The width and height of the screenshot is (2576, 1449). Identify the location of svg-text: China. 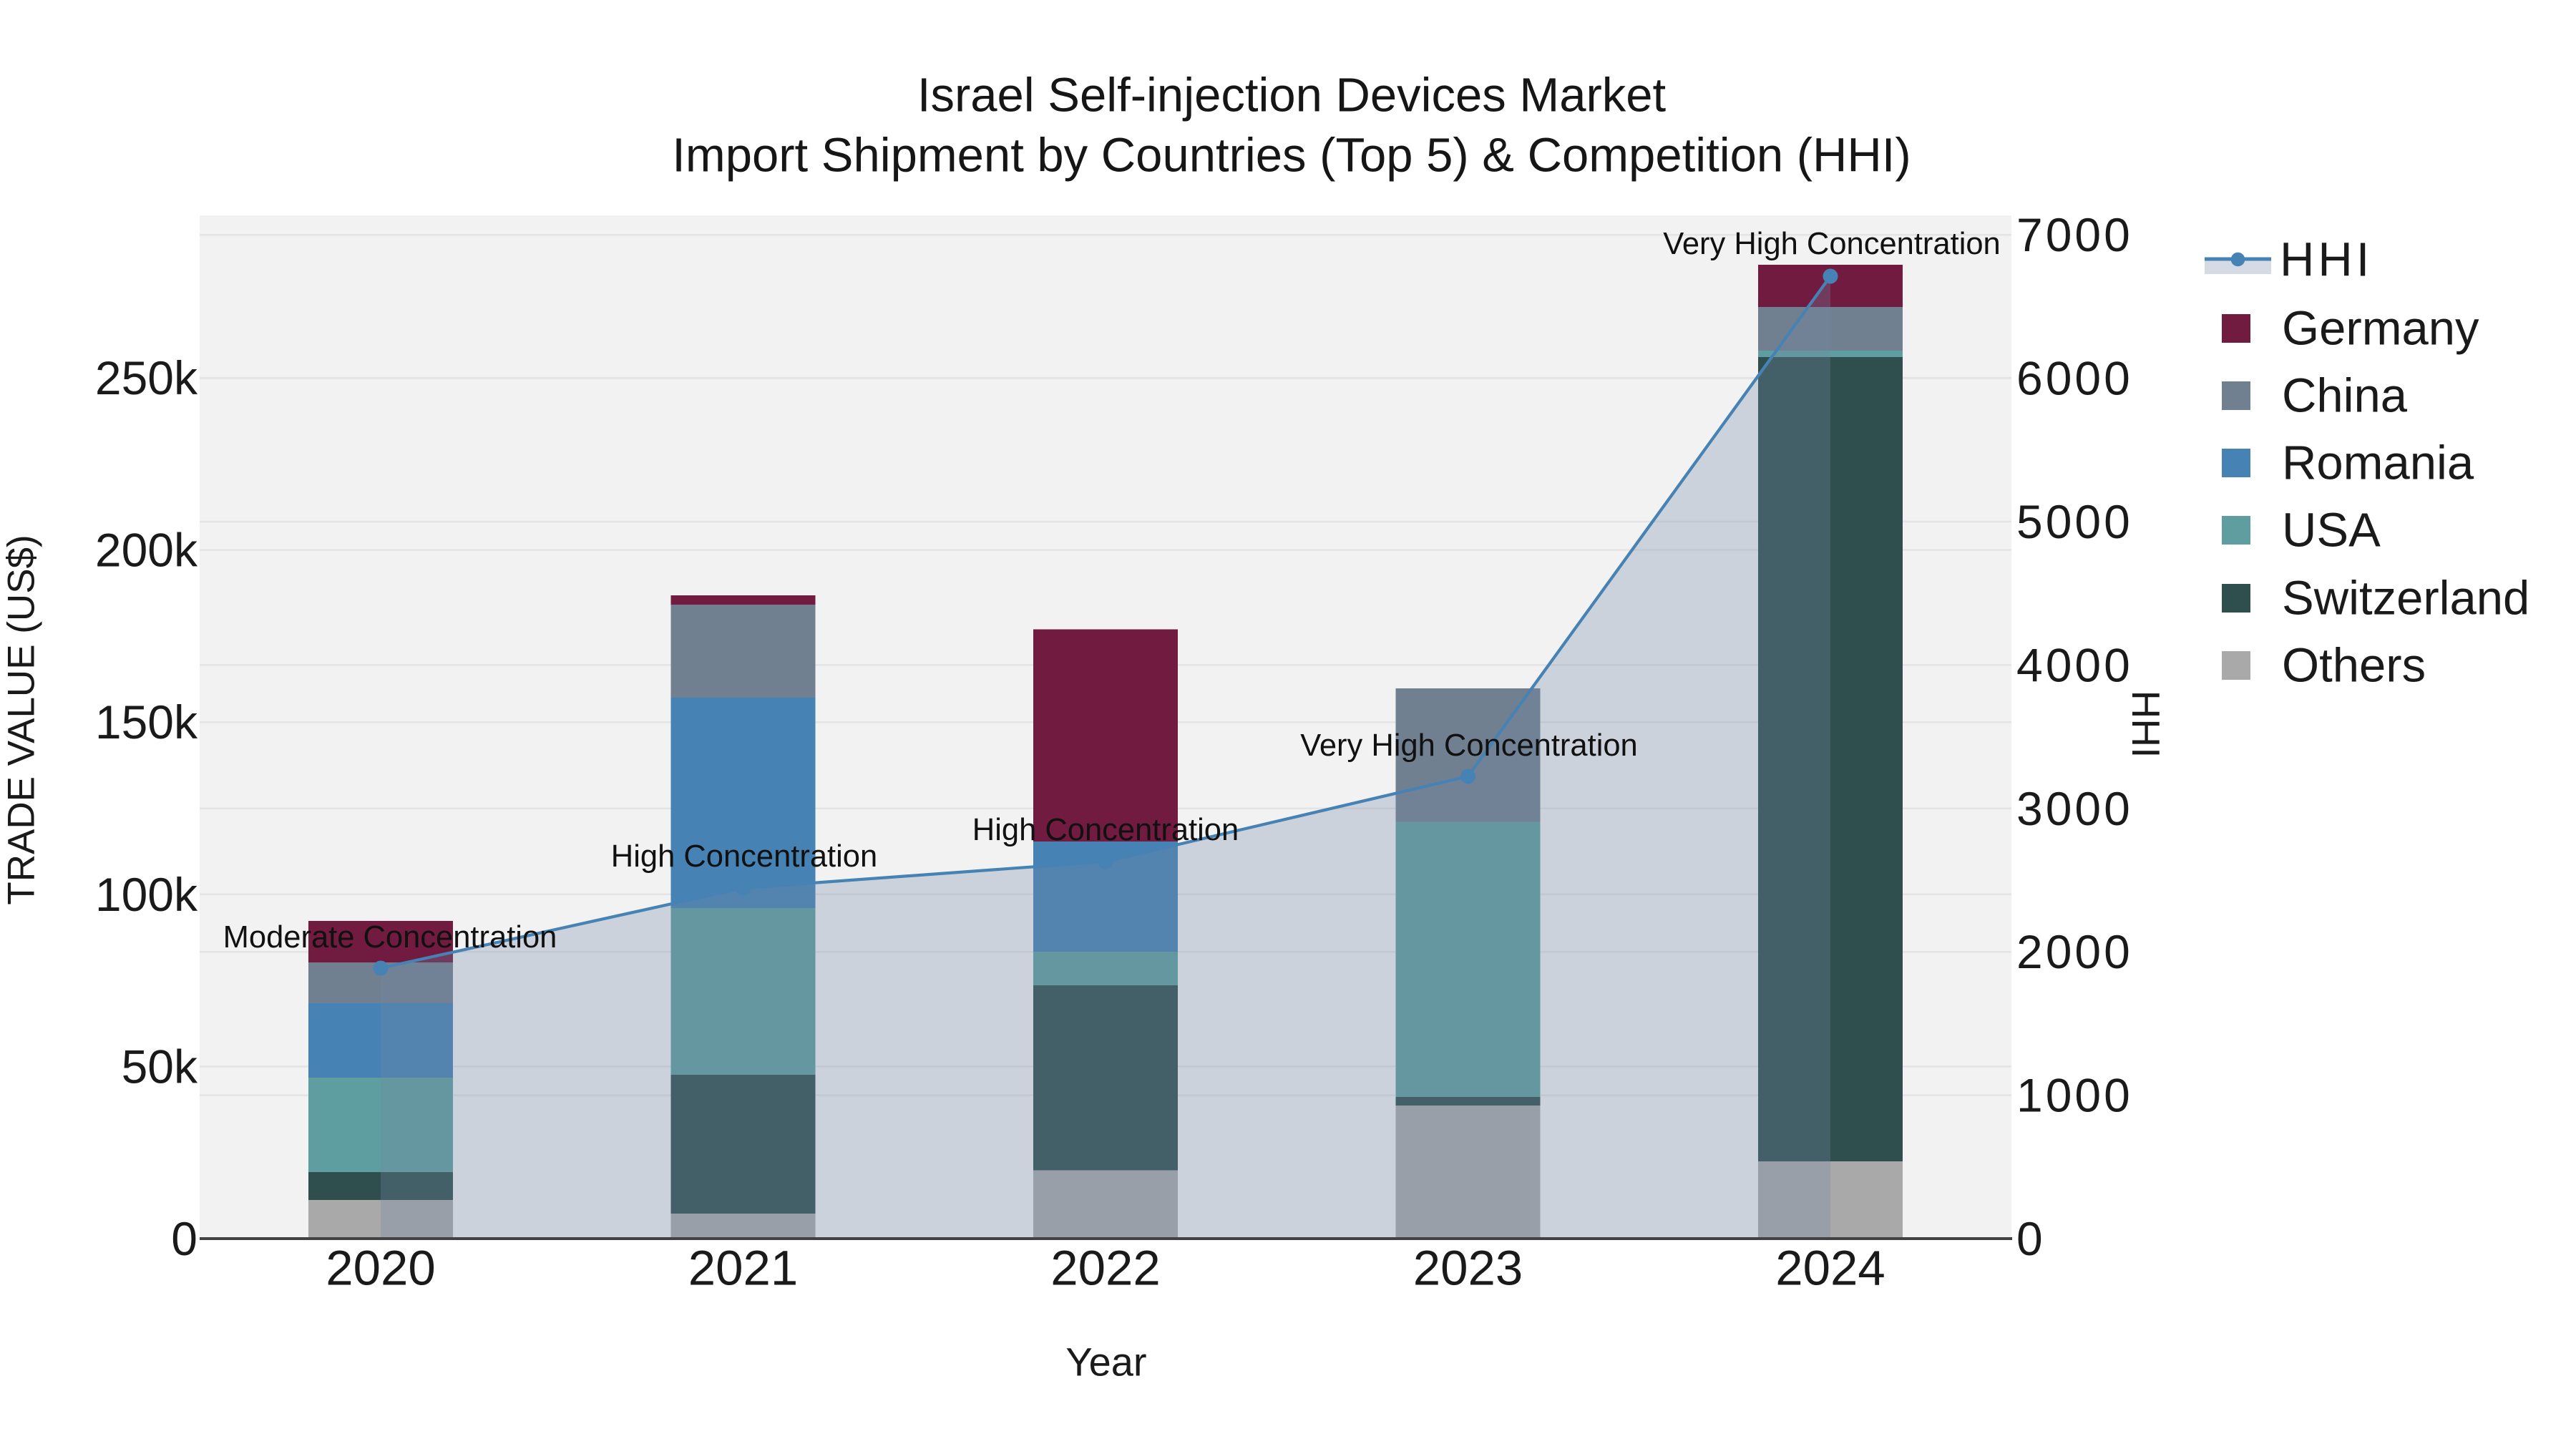
(2345, 396).